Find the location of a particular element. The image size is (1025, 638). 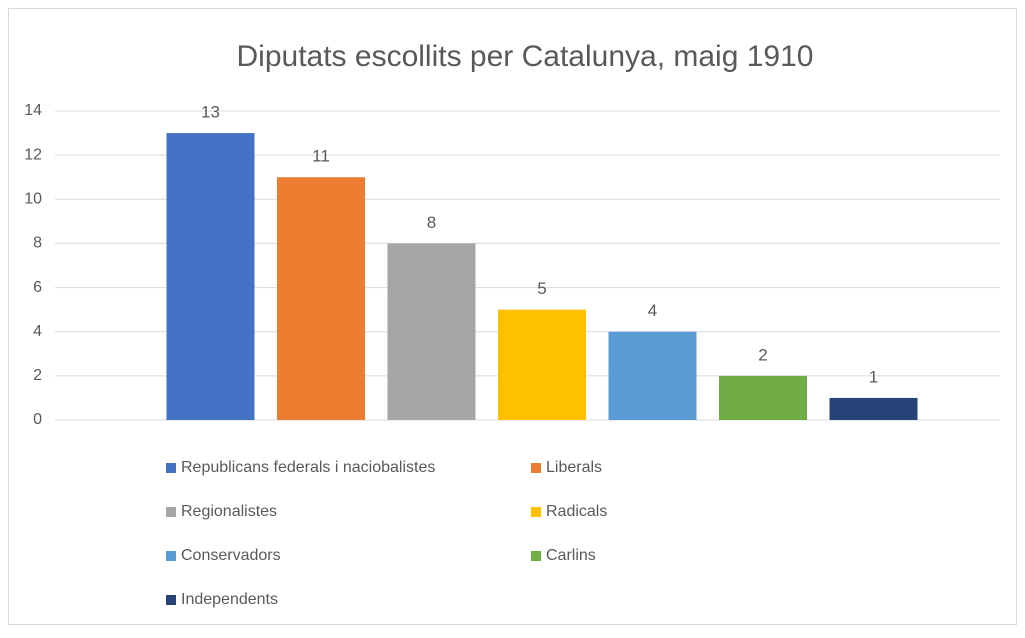

legend-label: Carlins is located at coordinates (571, 555).